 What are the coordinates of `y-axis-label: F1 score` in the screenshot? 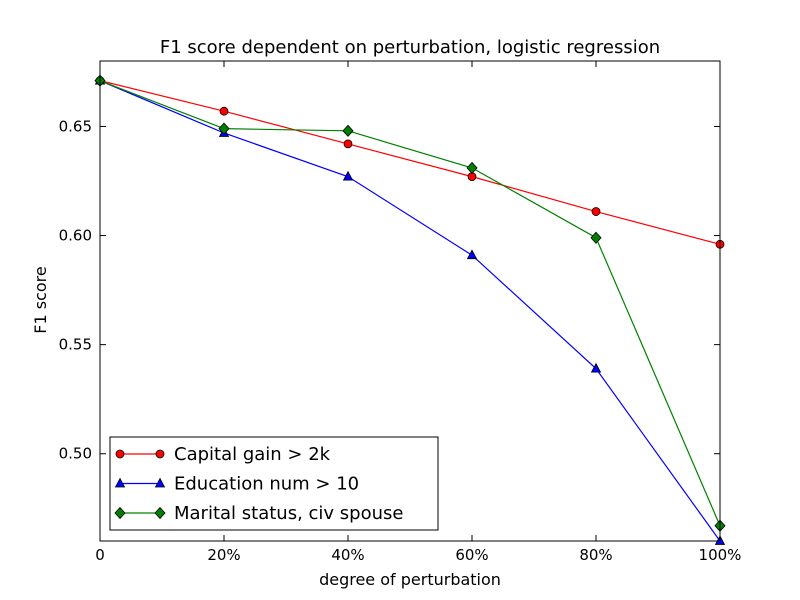 It's located at (40, 299).